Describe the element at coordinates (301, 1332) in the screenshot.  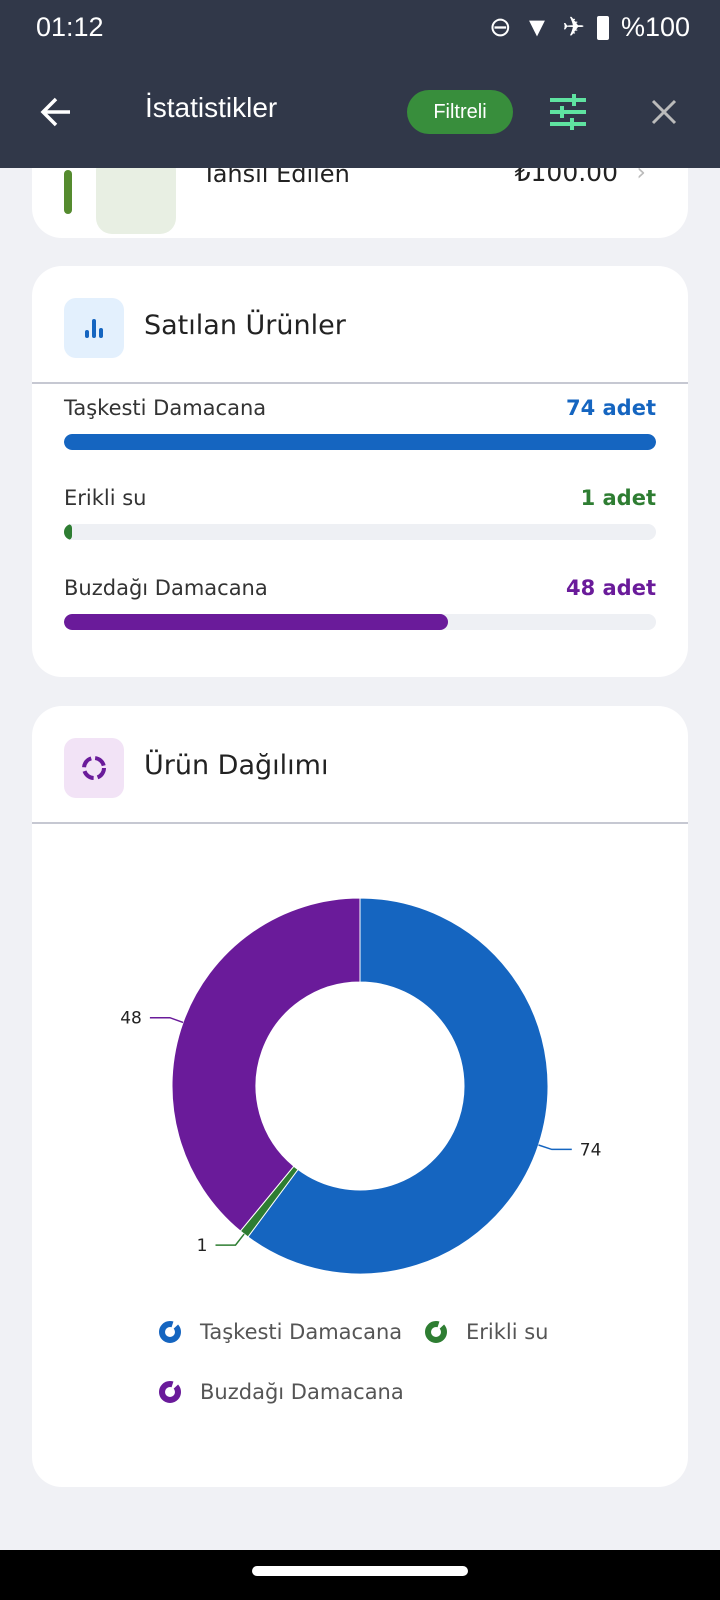
I see `legend-label: Taşkesti Damacana` at that location.